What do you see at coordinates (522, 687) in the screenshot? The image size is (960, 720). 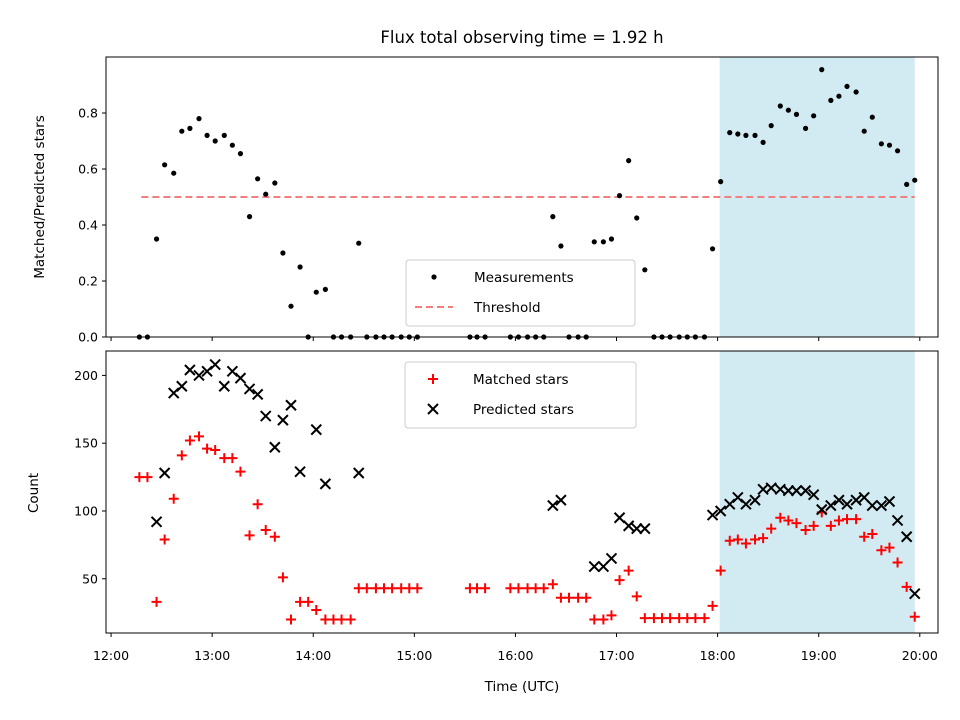 I see `x-axis-label: Time (UTC)` at bounding box center [522, 687].